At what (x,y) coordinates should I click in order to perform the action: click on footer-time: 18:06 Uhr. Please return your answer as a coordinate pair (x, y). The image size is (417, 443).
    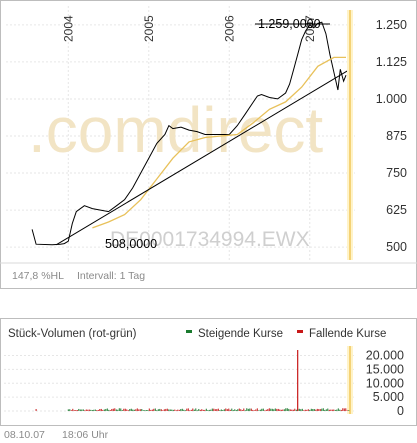
    Looking at the image, I should click on (85, 435).